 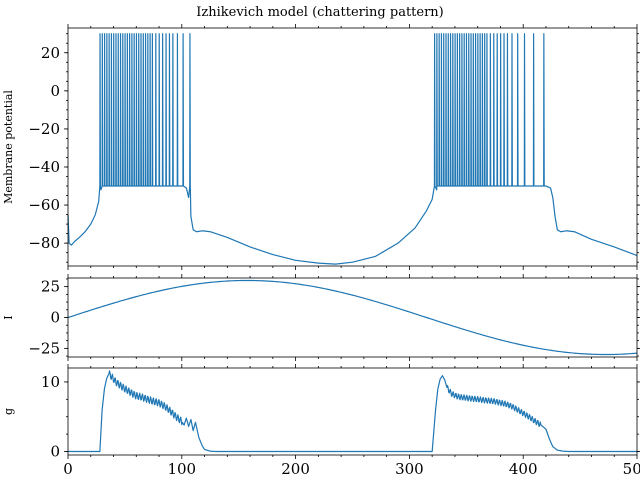 What do you see at coordinates (55, 91) in the screenshot?
I see `y-tick-label-membrane-potential: 0` at bounding box center [55, 91].